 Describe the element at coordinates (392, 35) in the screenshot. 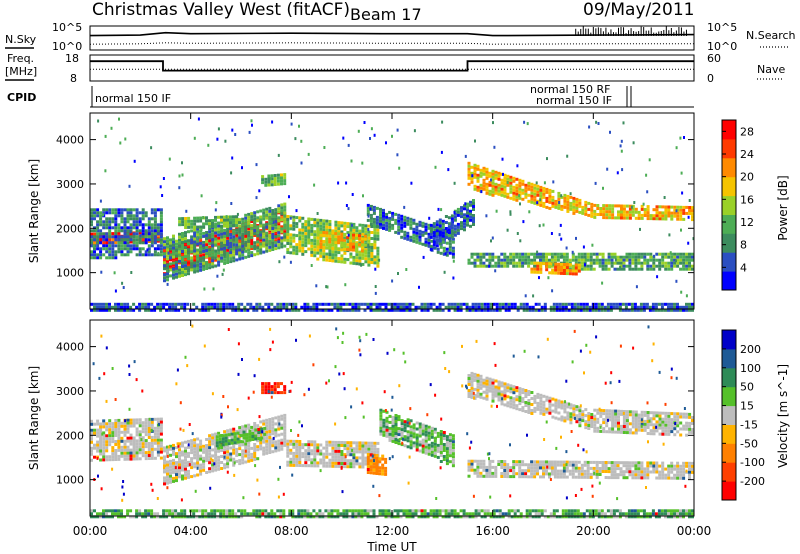

I see `noise-series` at that location.